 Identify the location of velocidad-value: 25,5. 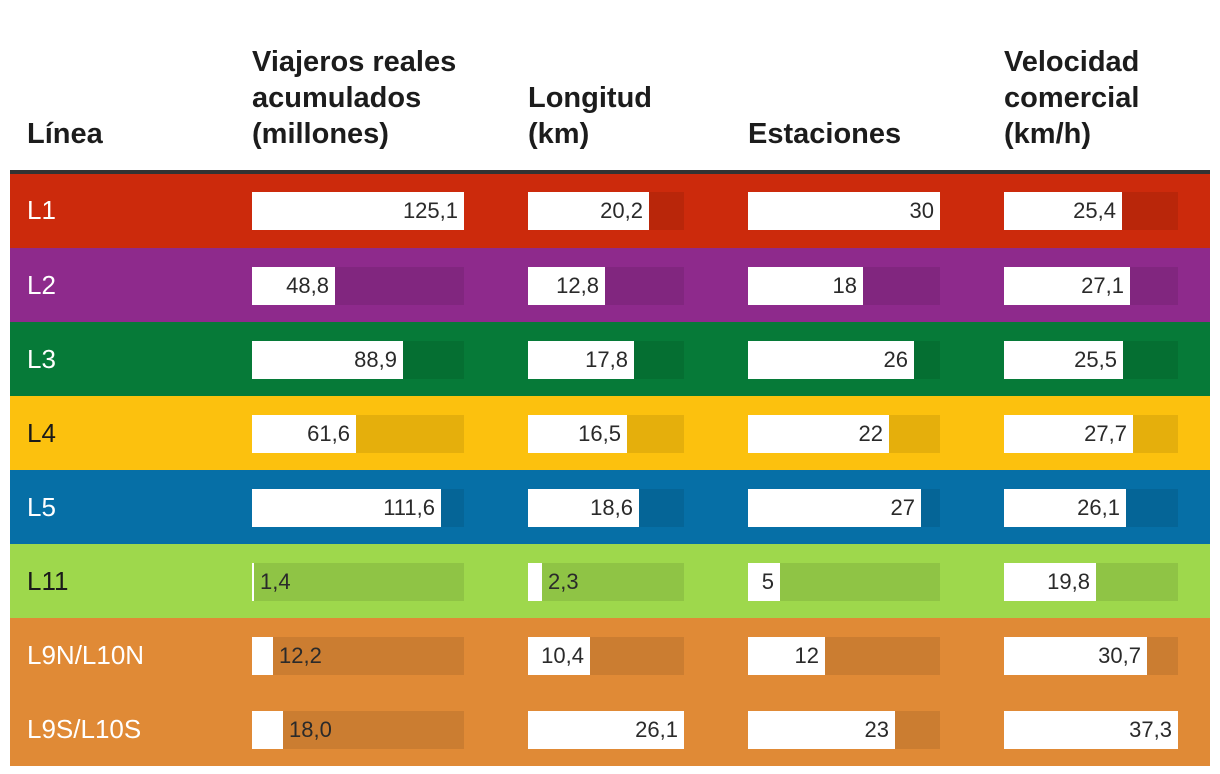
(1095, 359).